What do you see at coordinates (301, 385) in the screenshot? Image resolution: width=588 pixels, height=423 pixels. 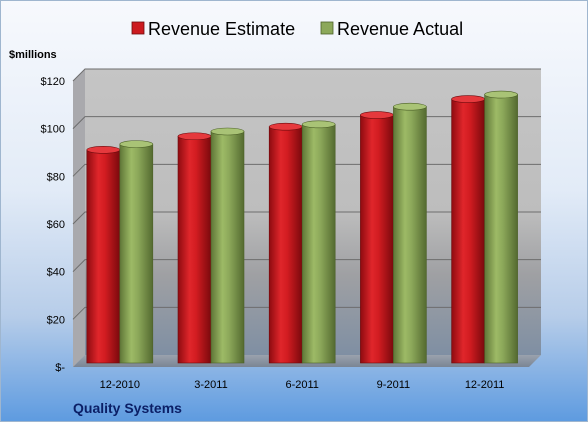 I see `x-tick-label: 6-2011` at bounding box center [301, 385].